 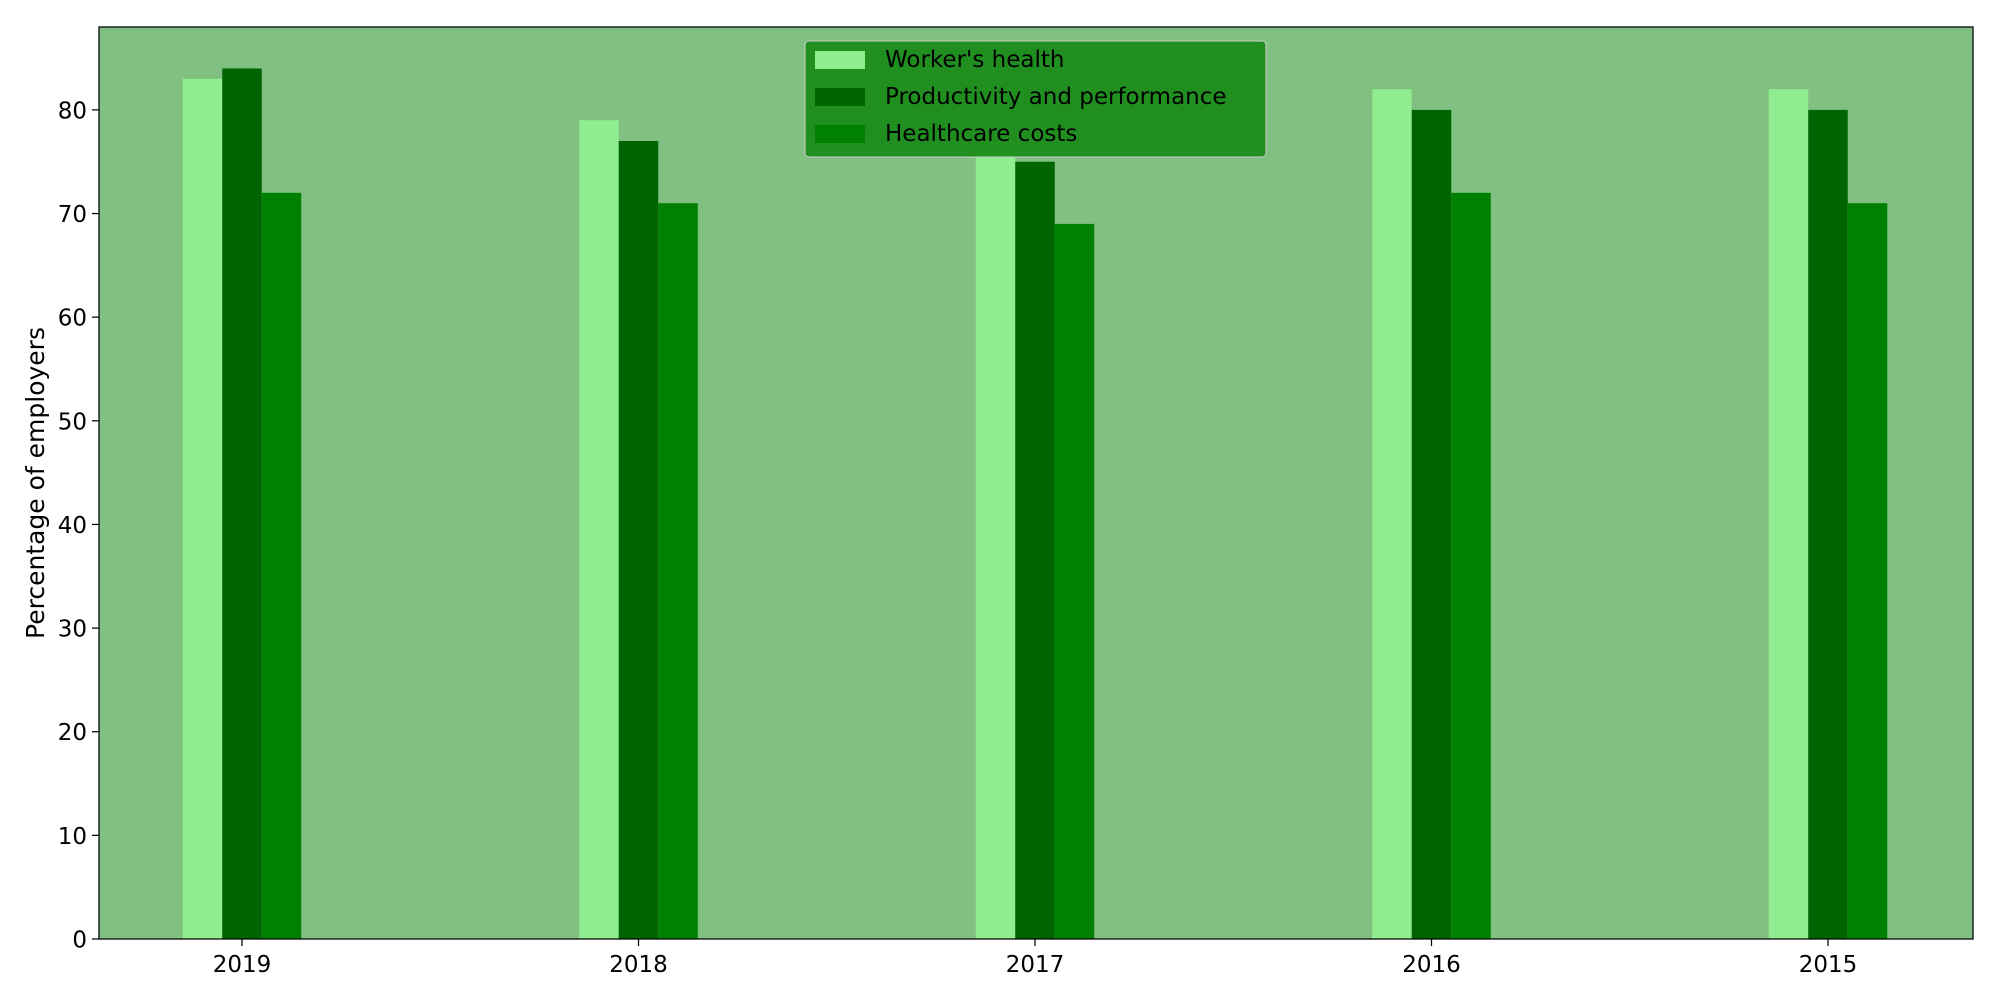 I want to click on y-axis-label: Percentage of employers, so click(x=35, y=483).